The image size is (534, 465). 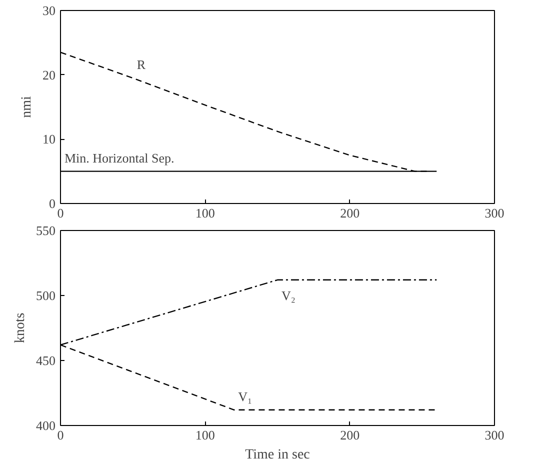 I want to click on y-axis-title: nmi, so click(x=27, y=107).